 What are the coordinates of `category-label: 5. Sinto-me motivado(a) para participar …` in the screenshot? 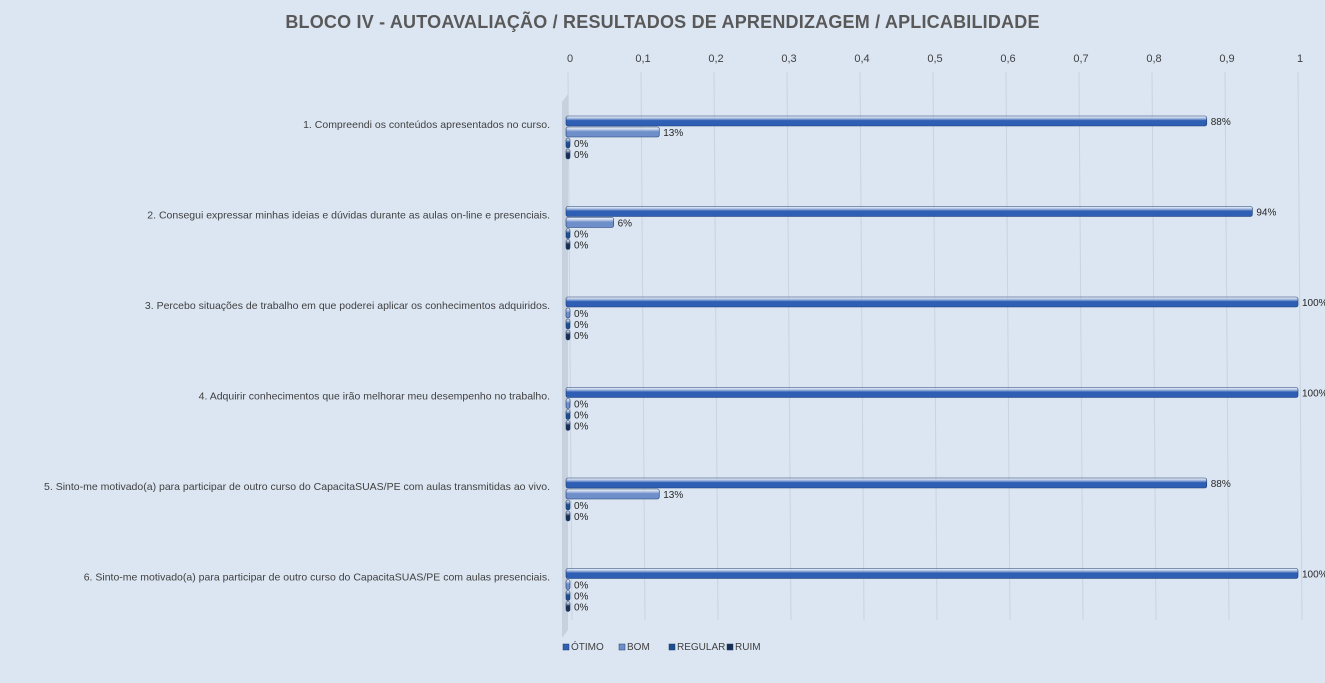 It's located at (297, 487).